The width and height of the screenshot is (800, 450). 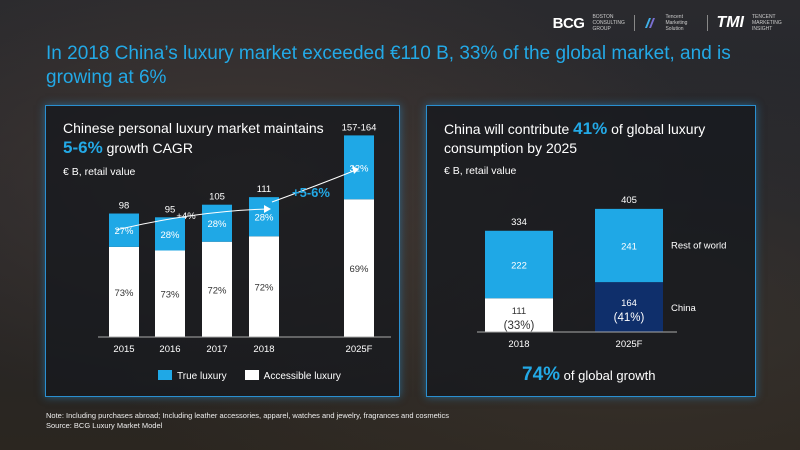 What do you see at coordinates (99, 172) in the screenshot?
I see `left-unit-label: € B, retail value` at bounding box center [99, 172].